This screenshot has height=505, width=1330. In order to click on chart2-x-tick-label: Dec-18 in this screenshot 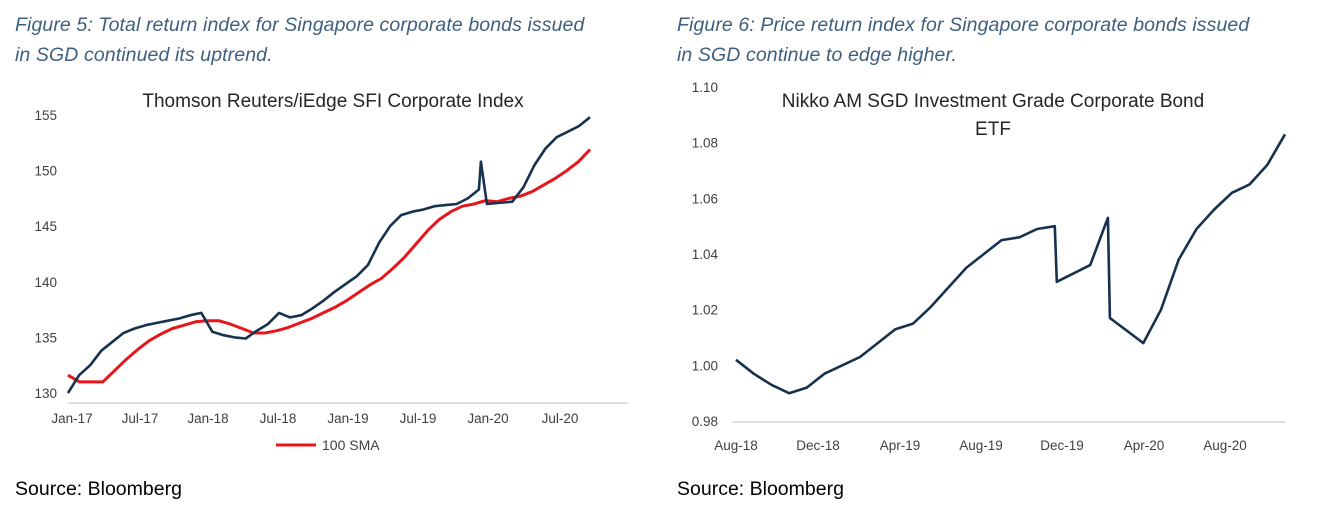, I will do `click(818, 445)`.